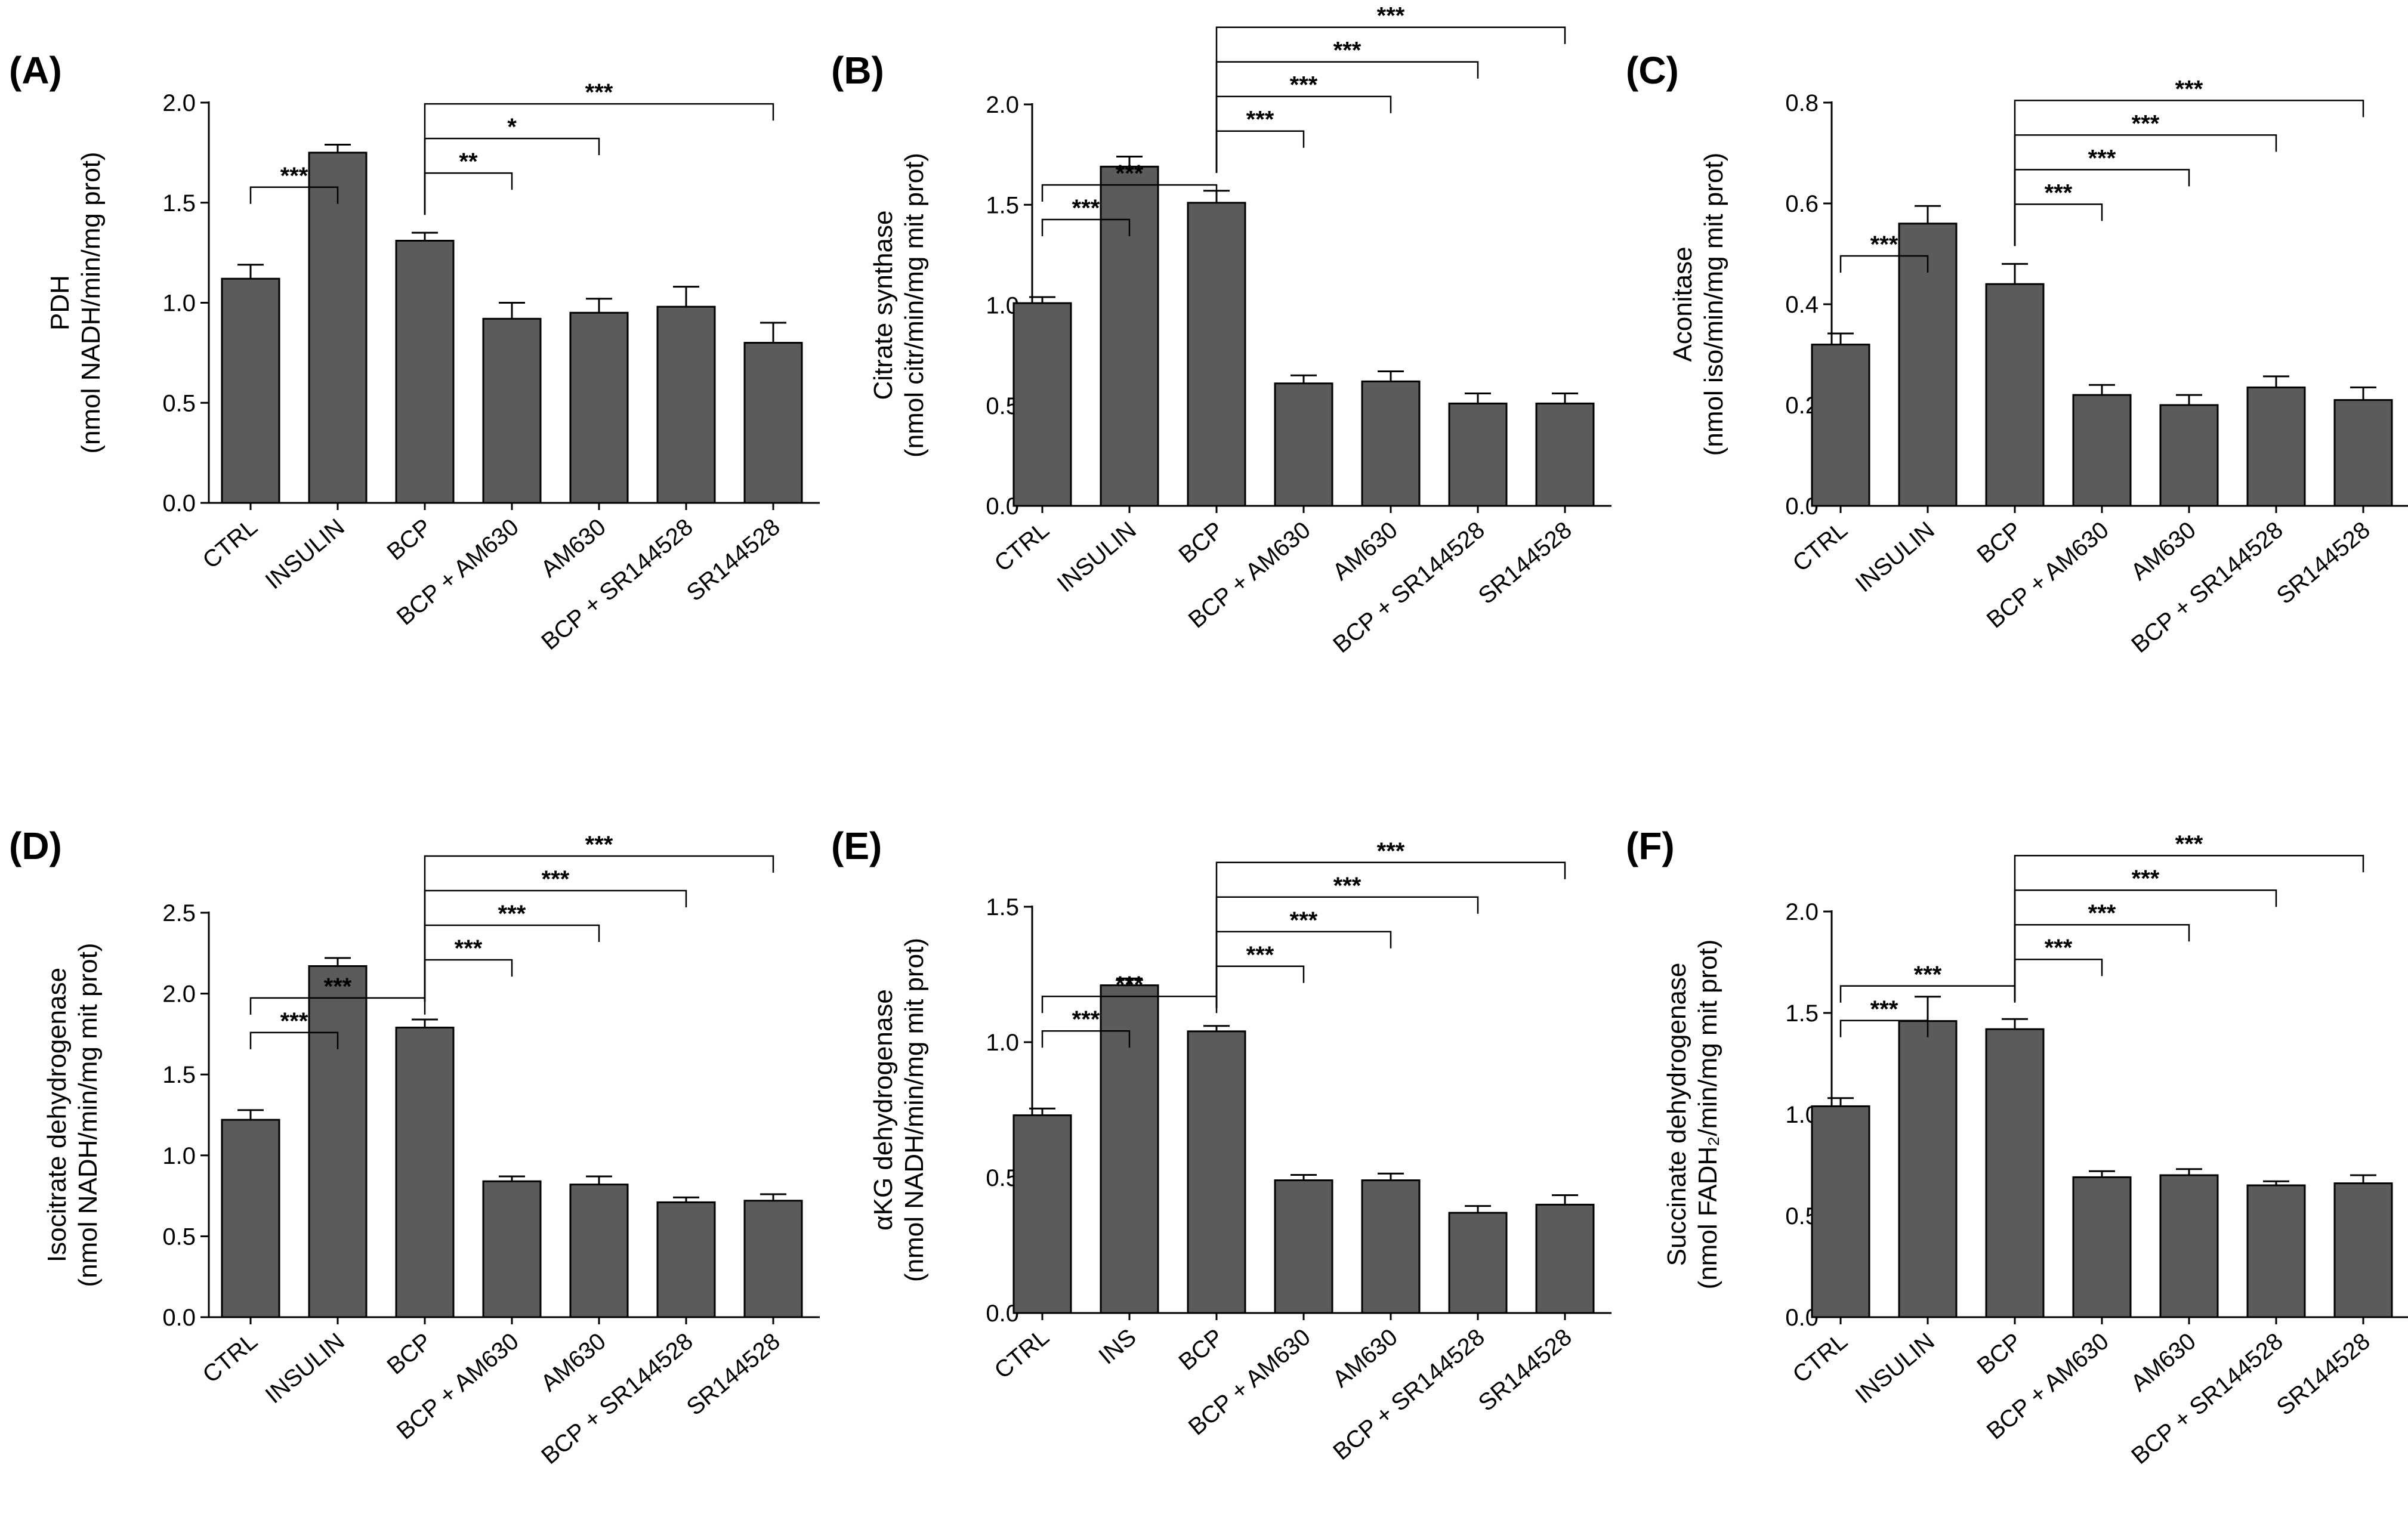 The image size is (2408, 1520). I want to click on panel-label: (C), so click(1652, 70).